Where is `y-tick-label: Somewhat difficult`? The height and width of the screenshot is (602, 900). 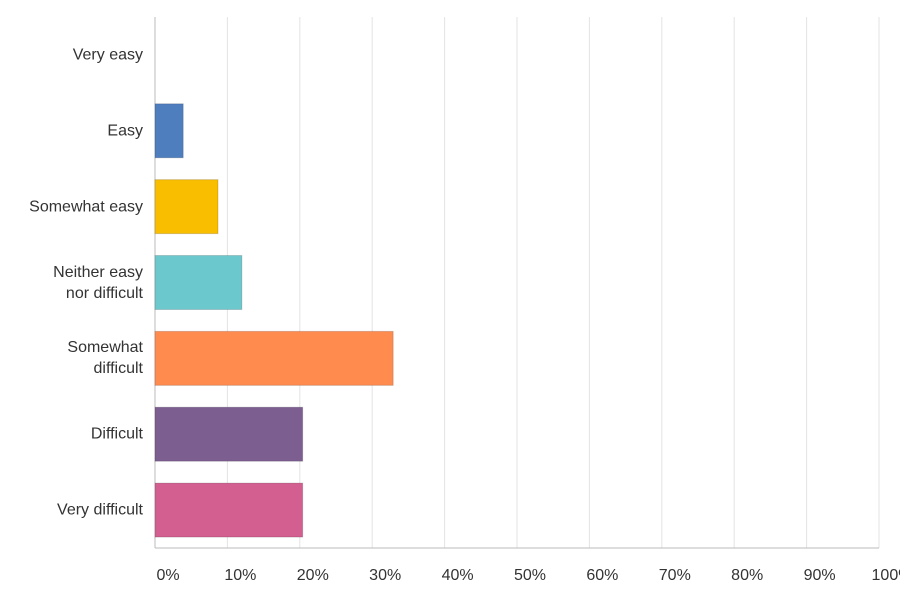 y-tick-label: Somewhat difficult is located at coordinates (105, 358).